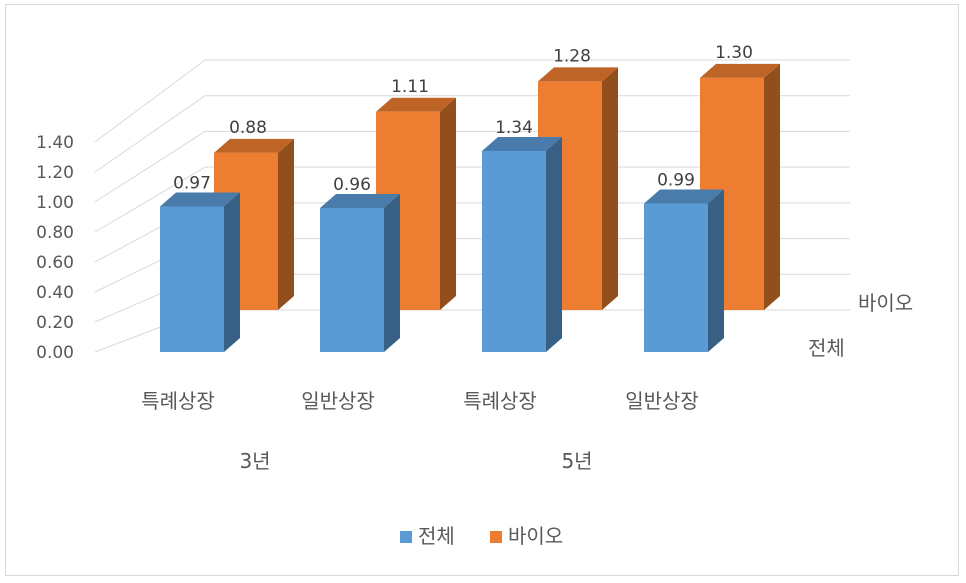 This screenshot has width=966, height=583. I want to click on bar-total-2-front, so click(514, 251).